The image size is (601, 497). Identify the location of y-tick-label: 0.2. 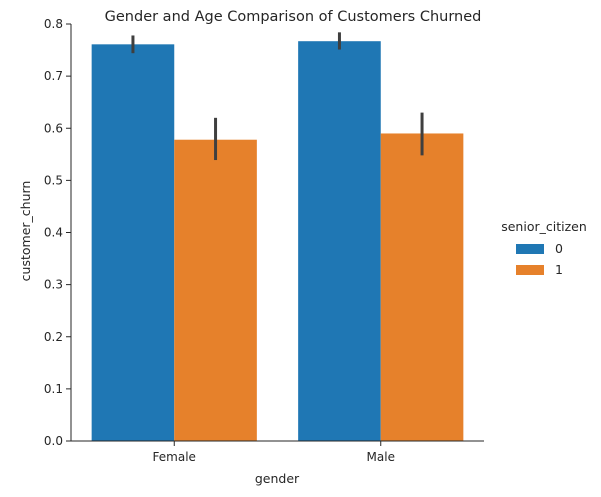
(53, 337).